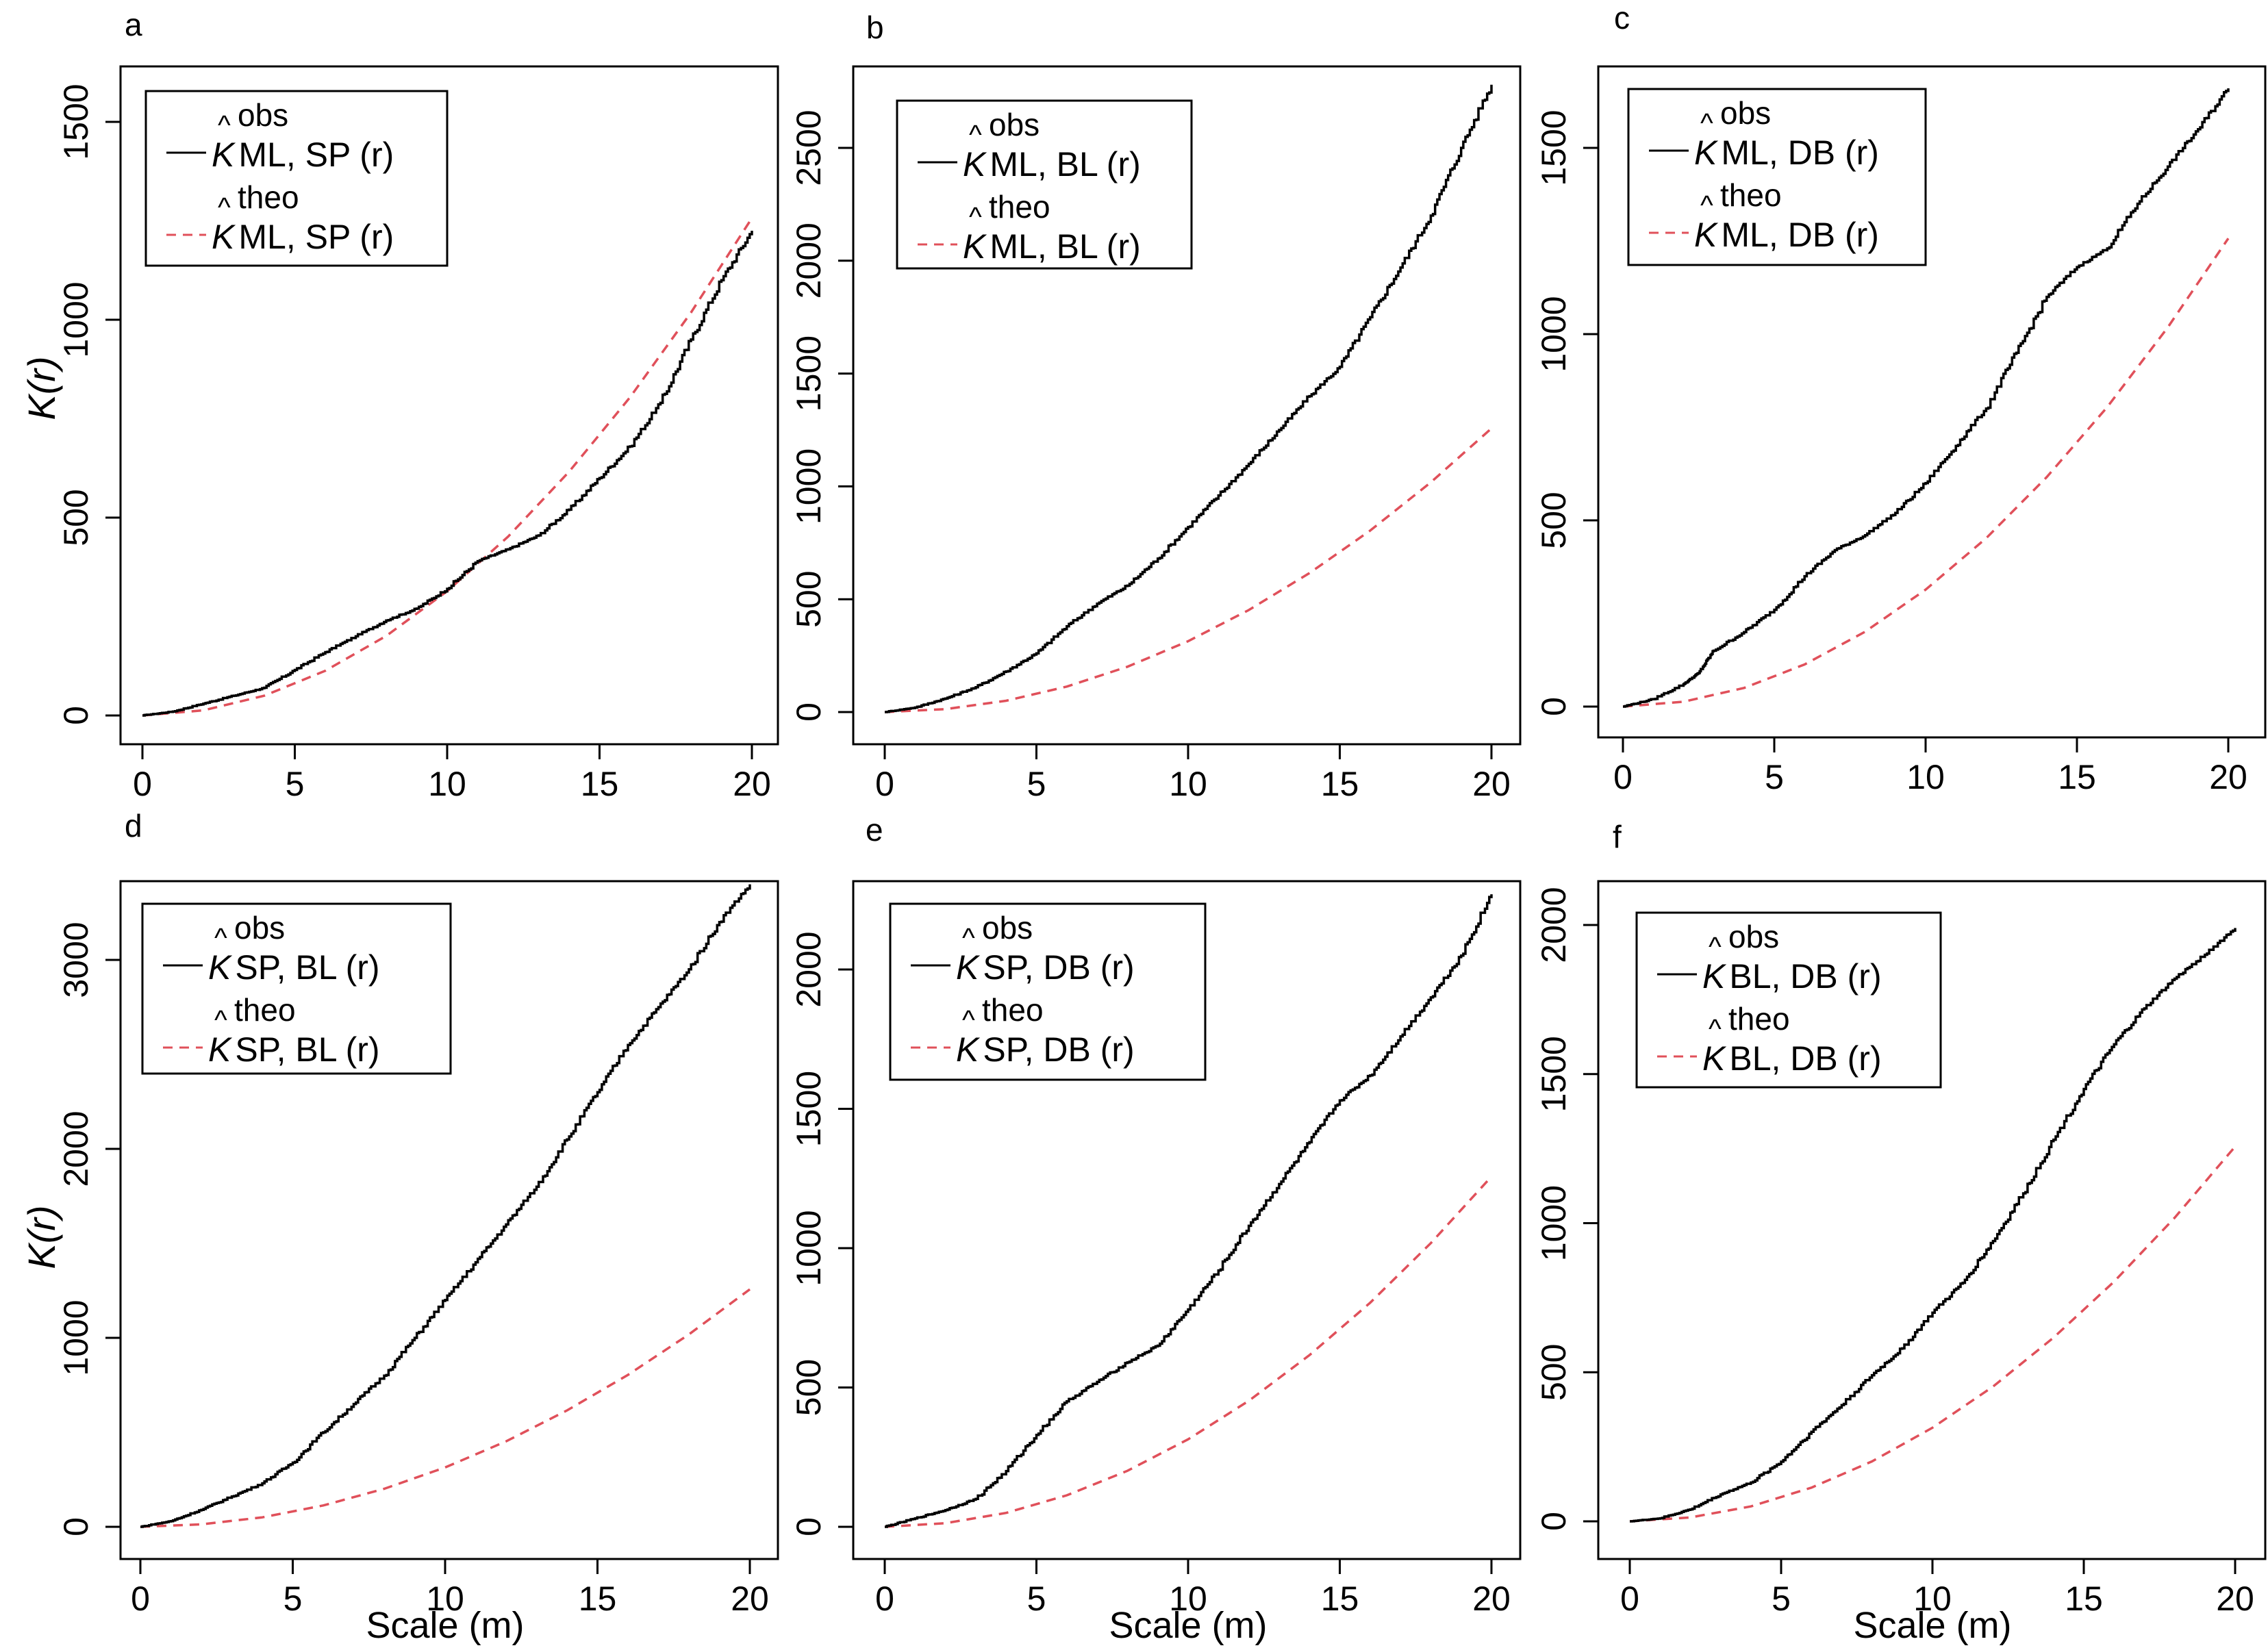 This screenshot has width=2268, height=1648. I want to click on panel-b-legend-part-1-0: K, so click(975, 247).